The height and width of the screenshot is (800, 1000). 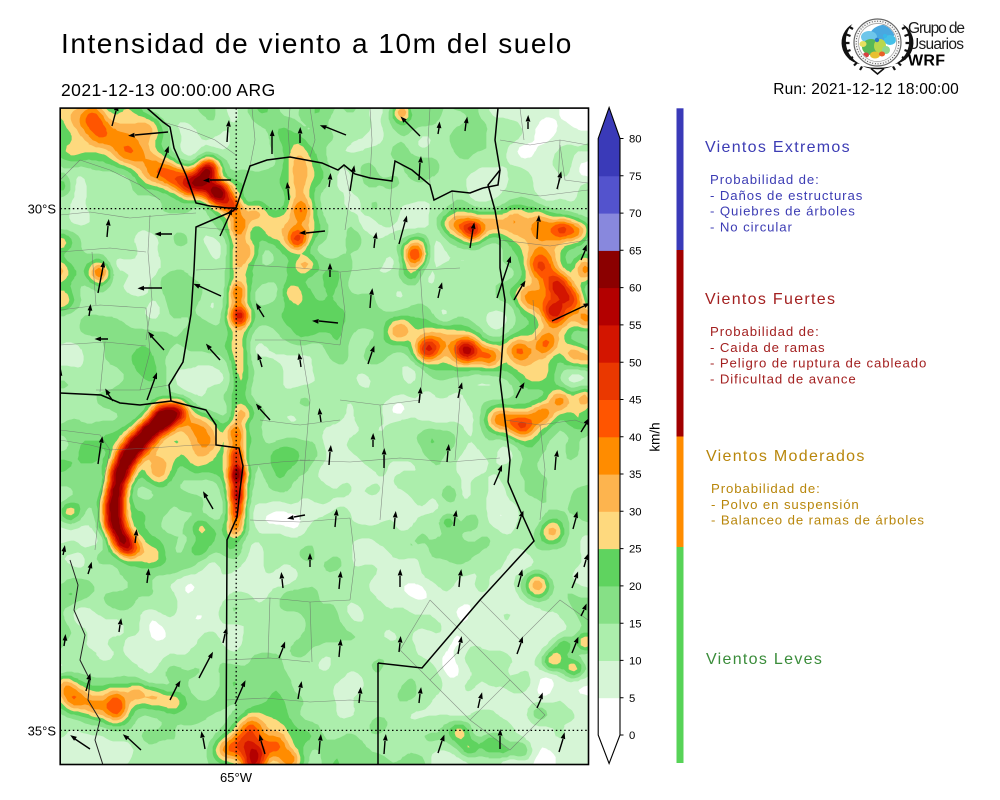 What do you see at coordinates (635, 587) in the screenshot?
I see `svg-text: 20` at bounding box center [635, 587].